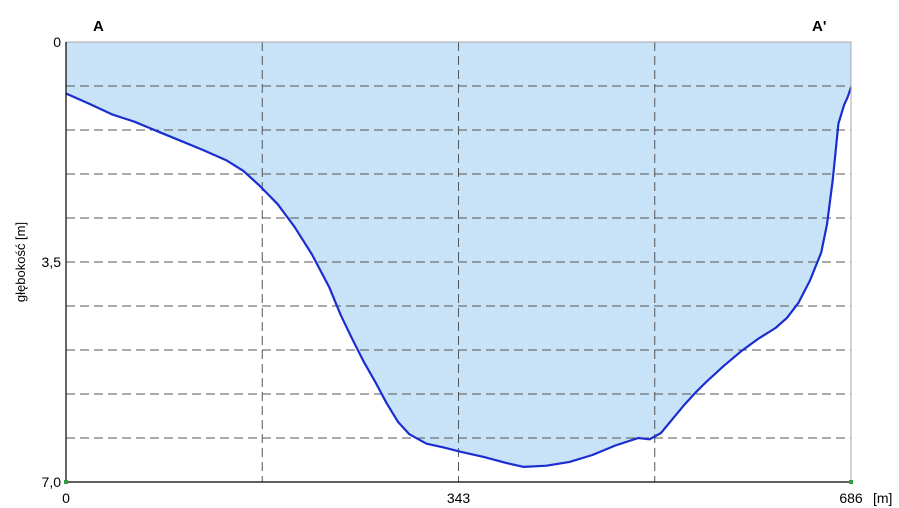 This screenshot has width=899, height=508. What do you see at coordinates (66, 498) in the screenshot?
I see `x-tick-label: 0` at bounding box center [66, 498].